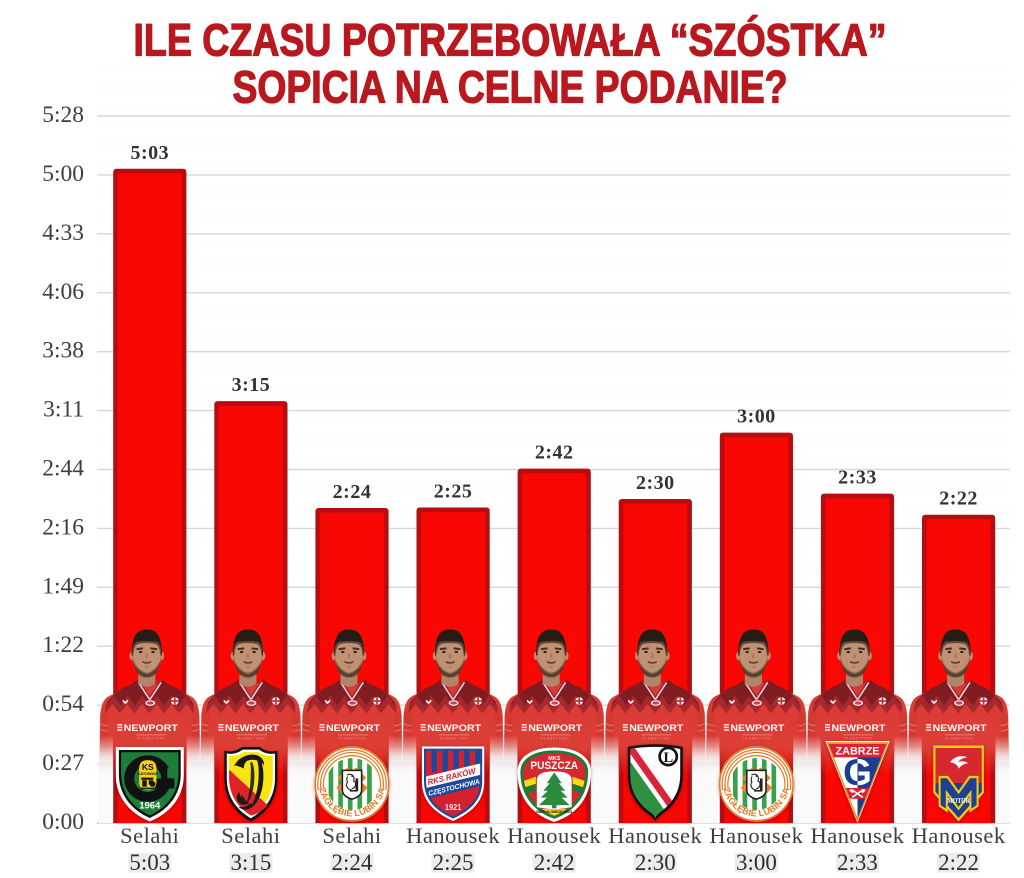  What do you see at coordinates (510, 87) in the screenshot?
I see `svg-text: SOPICIA NA CELNE PODANIE?` at bounding box center [510, 87].